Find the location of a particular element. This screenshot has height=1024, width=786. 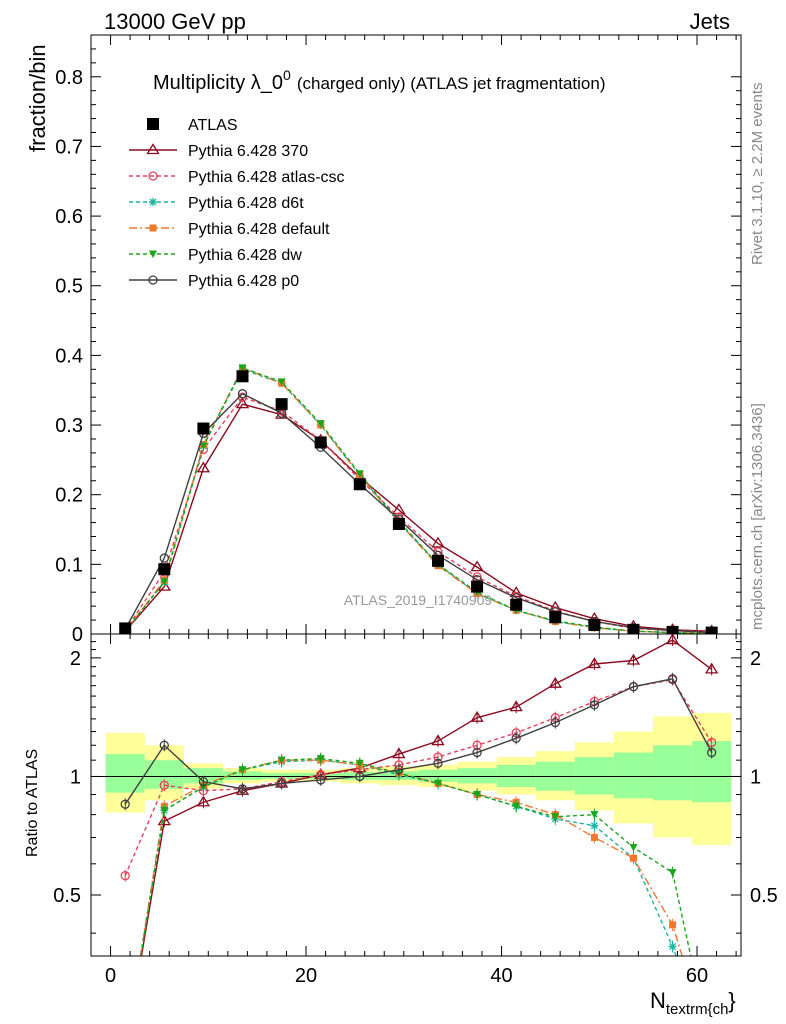

legend-marker-atlas is located at coordinates (153, 124).